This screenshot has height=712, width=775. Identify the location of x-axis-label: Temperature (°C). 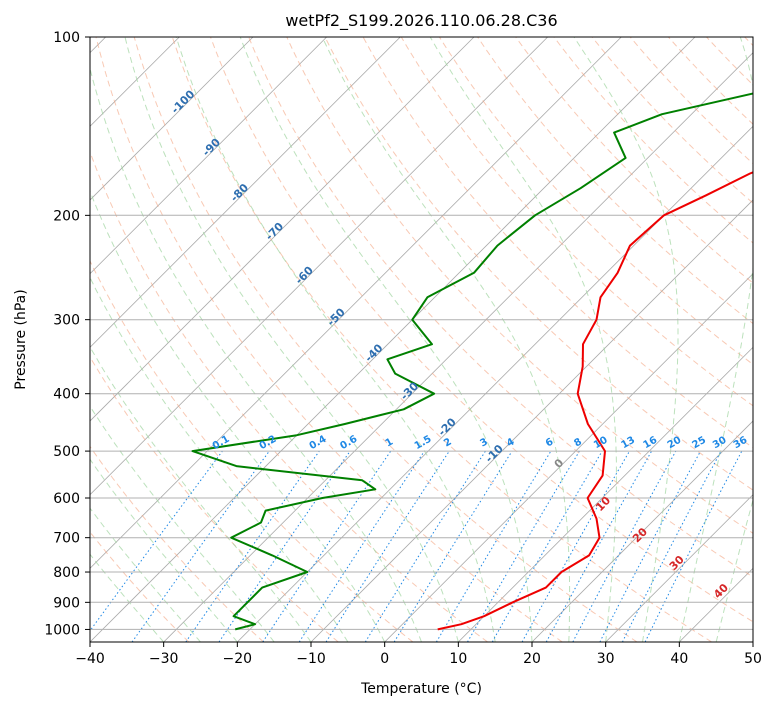
(421, 689).